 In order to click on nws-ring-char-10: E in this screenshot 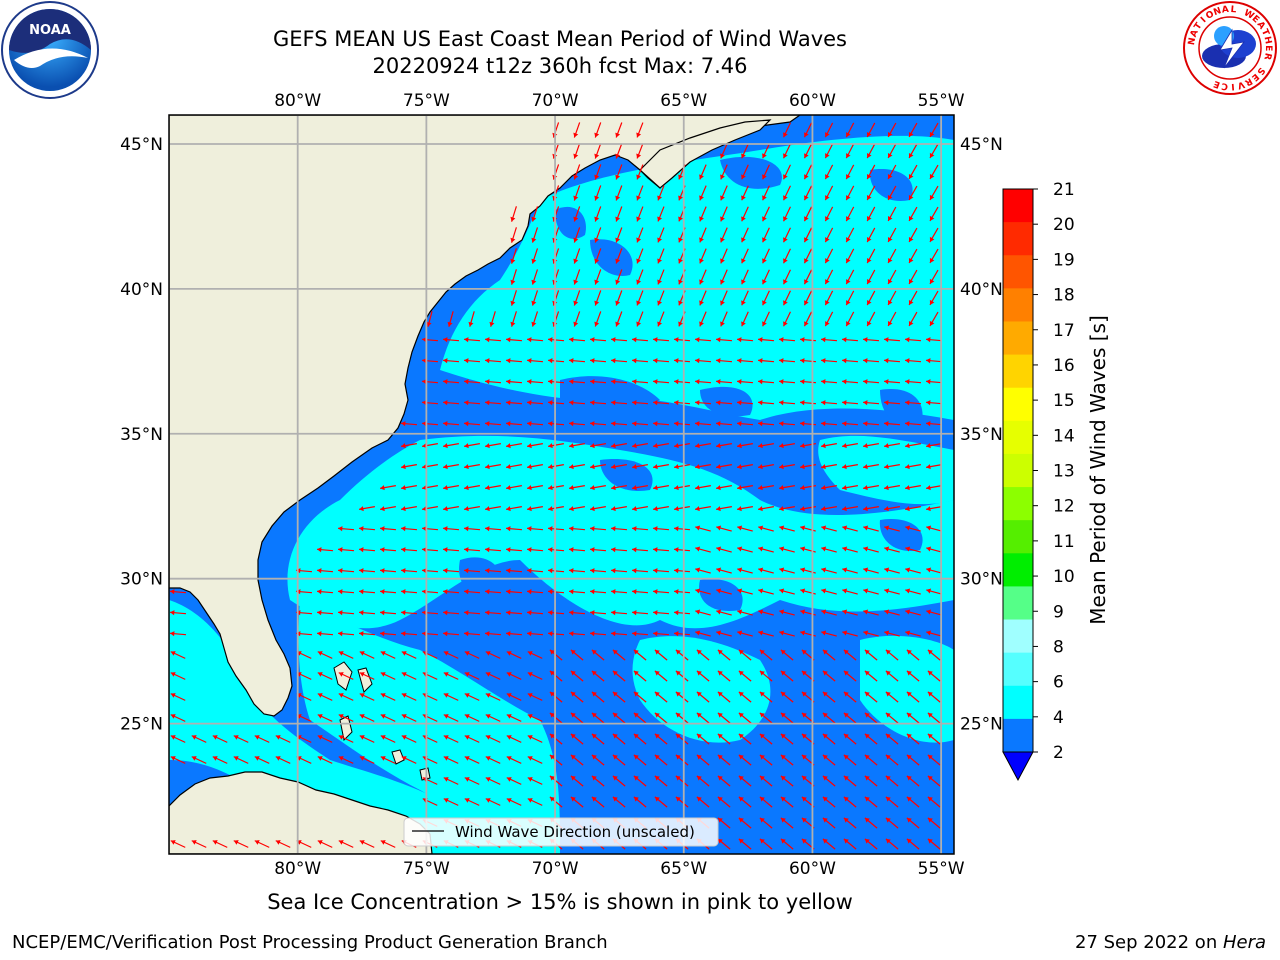, I will do `click(1255, 20)`.